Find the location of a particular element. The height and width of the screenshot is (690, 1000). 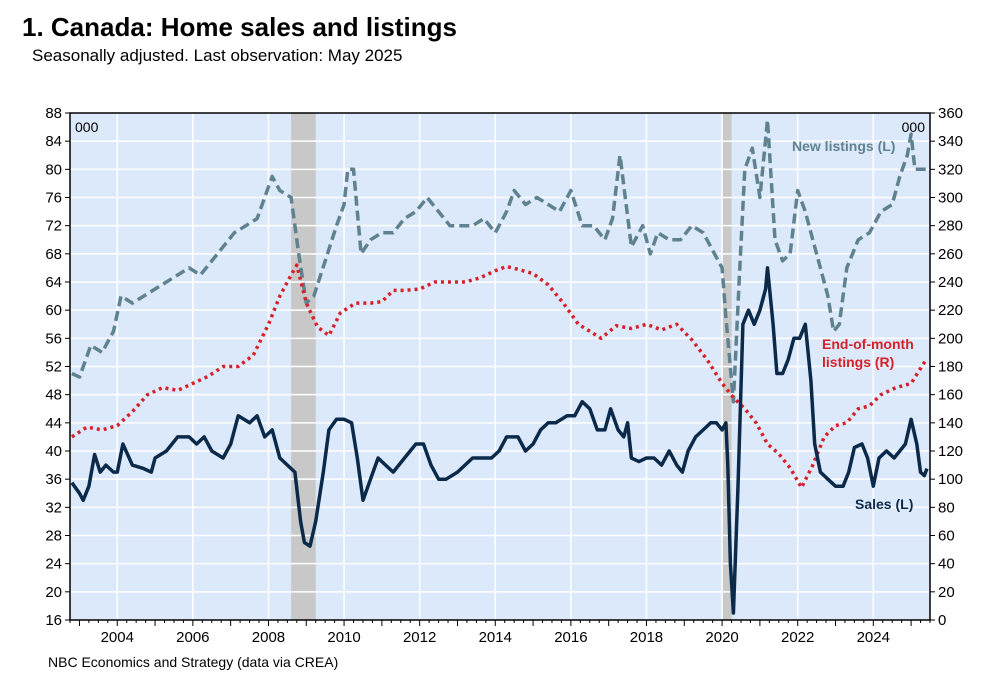

x-tick-label-2006: 2006 is located at coordinates (192, 637).